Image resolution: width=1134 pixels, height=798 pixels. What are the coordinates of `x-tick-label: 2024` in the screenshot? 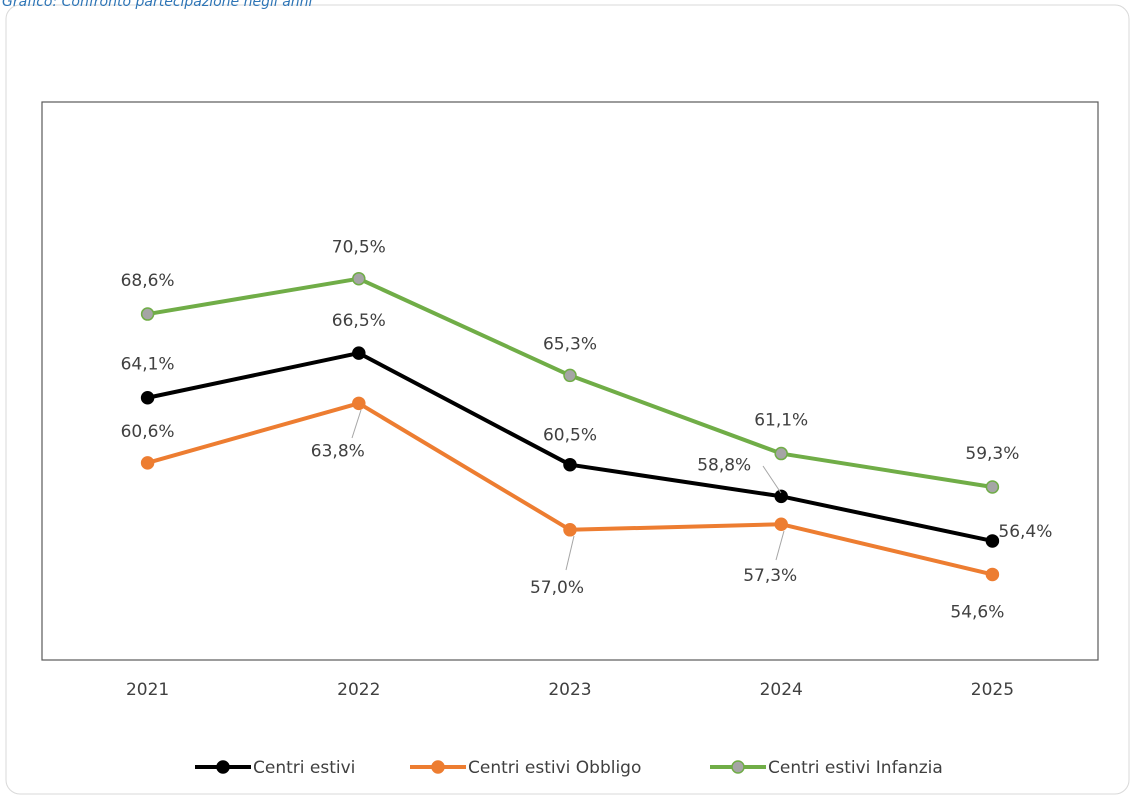 It's located at (781, 690).